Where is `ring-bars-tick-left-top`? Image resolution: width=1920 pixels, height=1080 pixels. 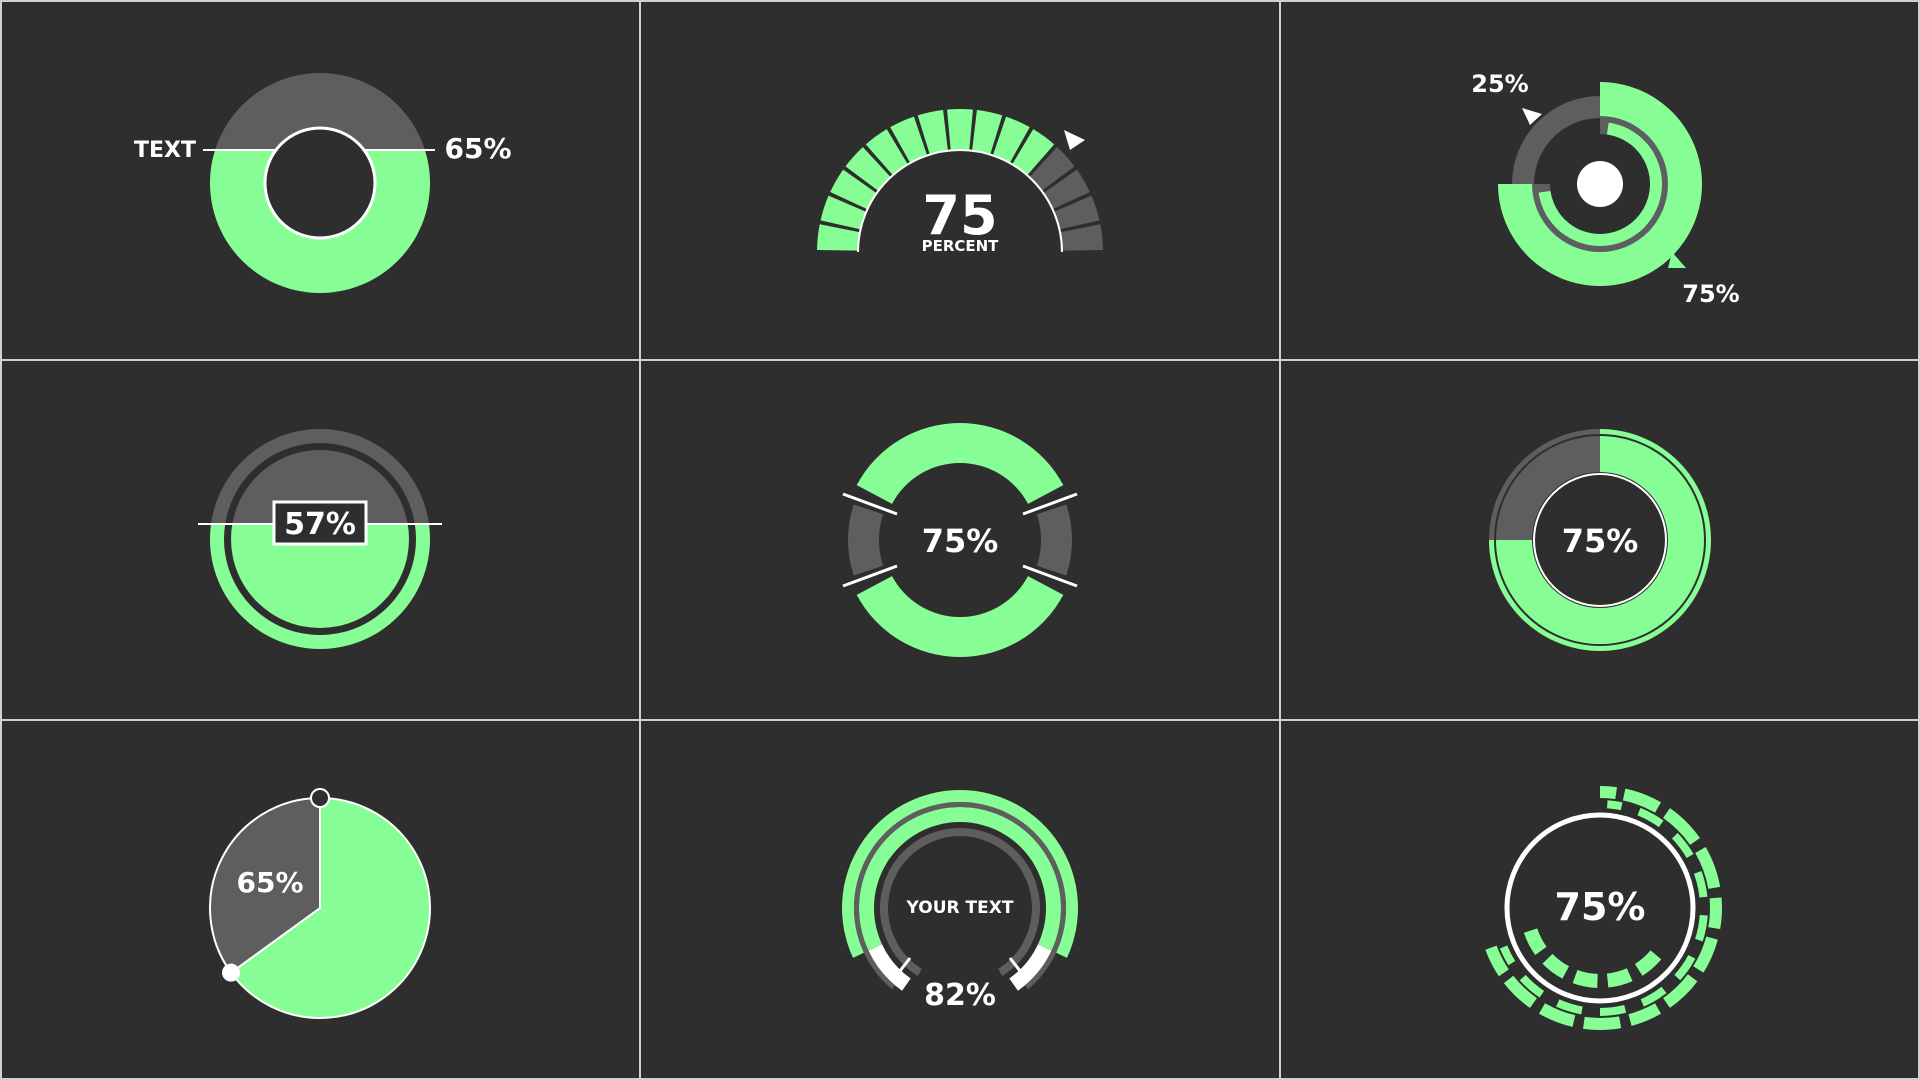 ring-bars-tick-left-top is located at coordinates (870, 504).